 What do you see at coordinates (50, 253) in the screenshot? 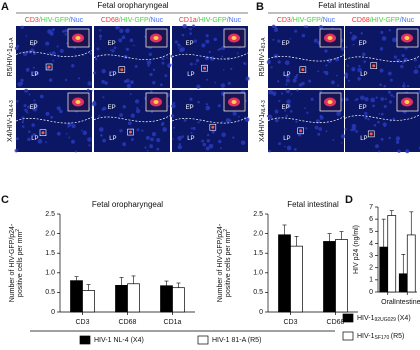
I see `y-tick-label: 1.5` at bounding box center [50, 253].